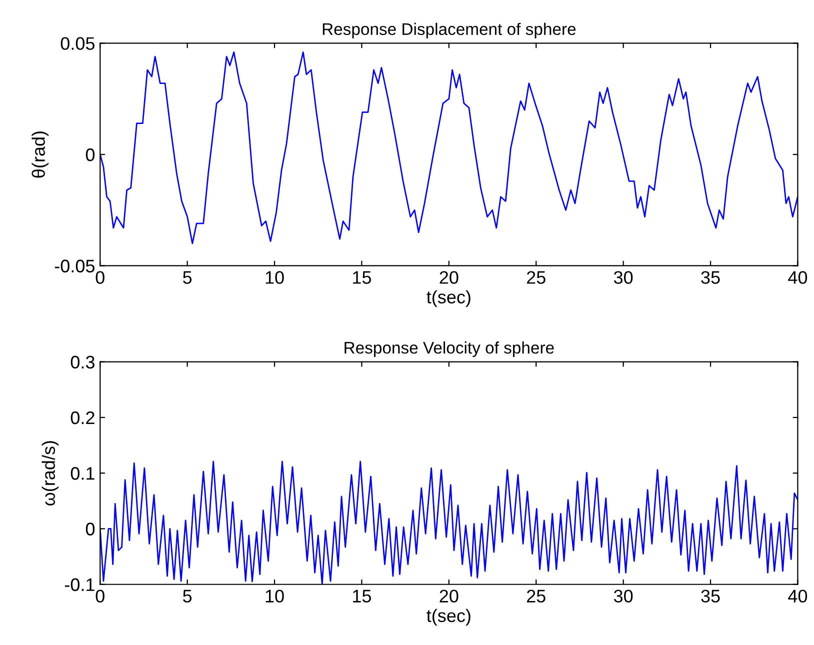 Image resolution: width=814 pixels, height=645 pixels. Describe the element at coordinates (82, 362) in the screenshot. I see `y-tick-label: 0.3` at that location.